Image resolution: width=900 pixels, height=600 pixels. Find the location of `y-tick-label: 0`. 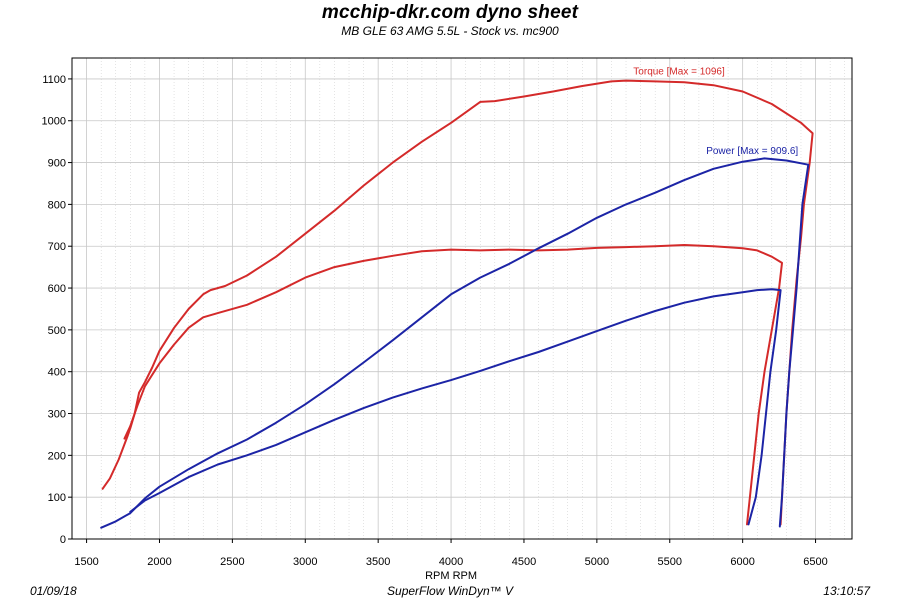

y-tick-label: 0 is located at coordinates (63, 540).